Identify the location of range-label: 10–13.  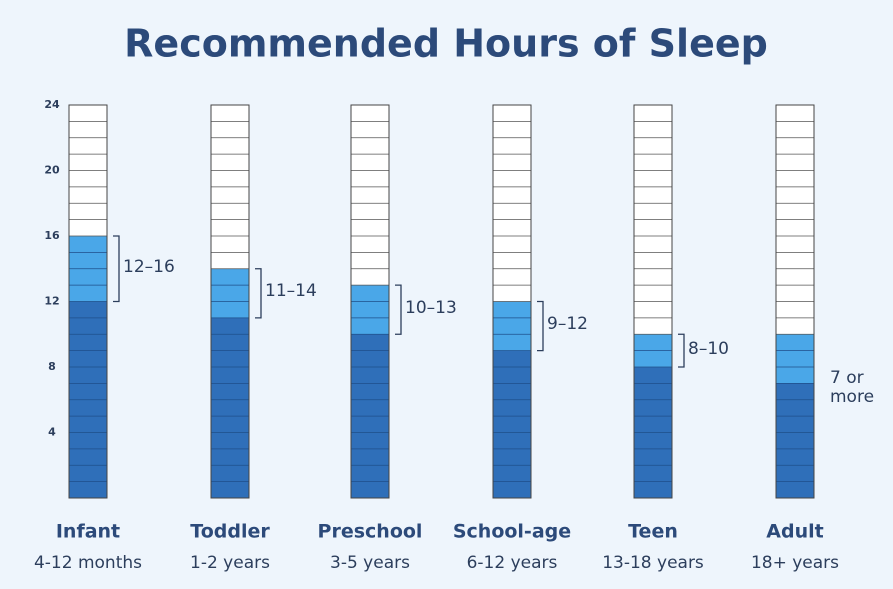
(431, 308).